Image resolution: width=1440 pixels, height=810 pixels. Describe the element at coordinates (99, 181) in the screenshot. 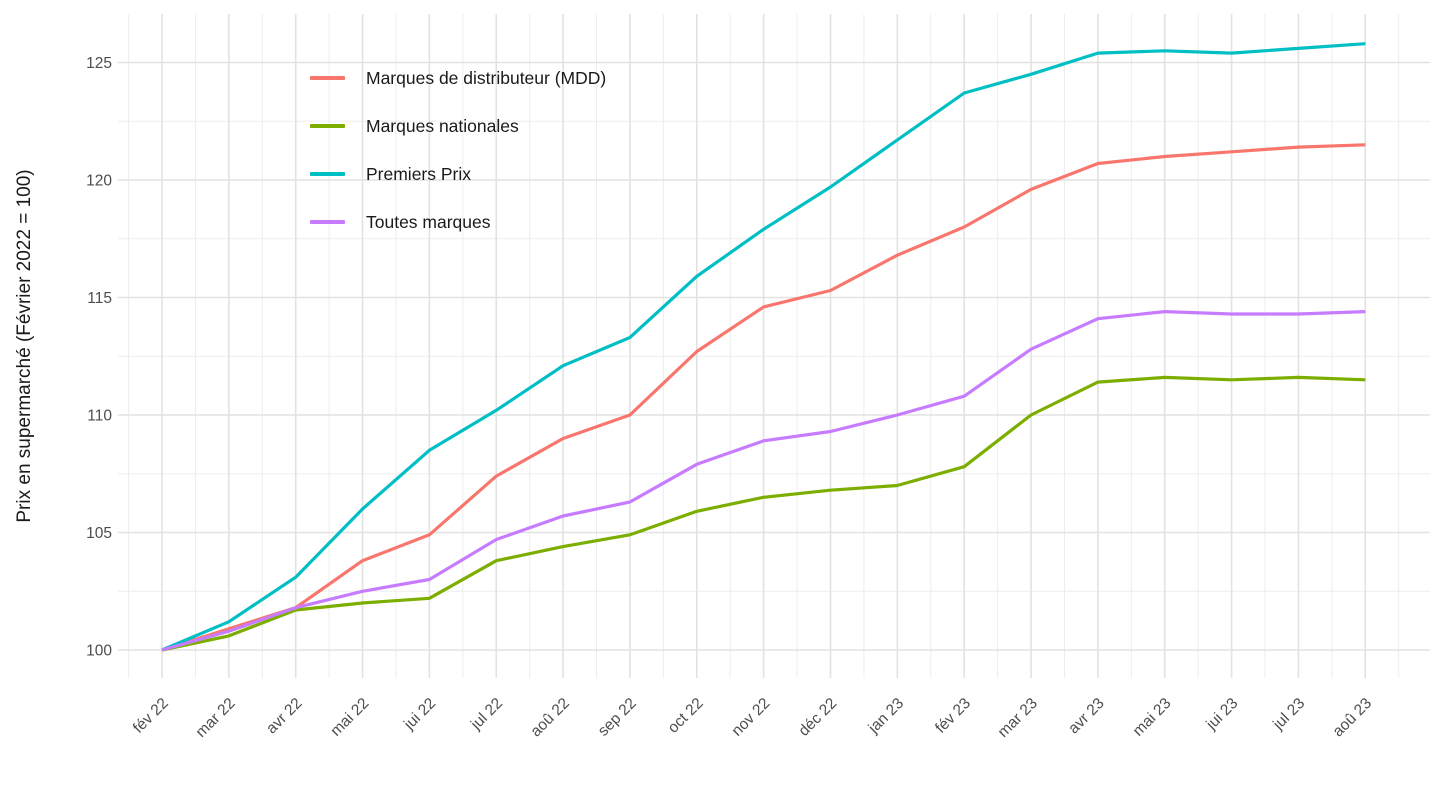

I see `y-tick-label: 120` at that location.